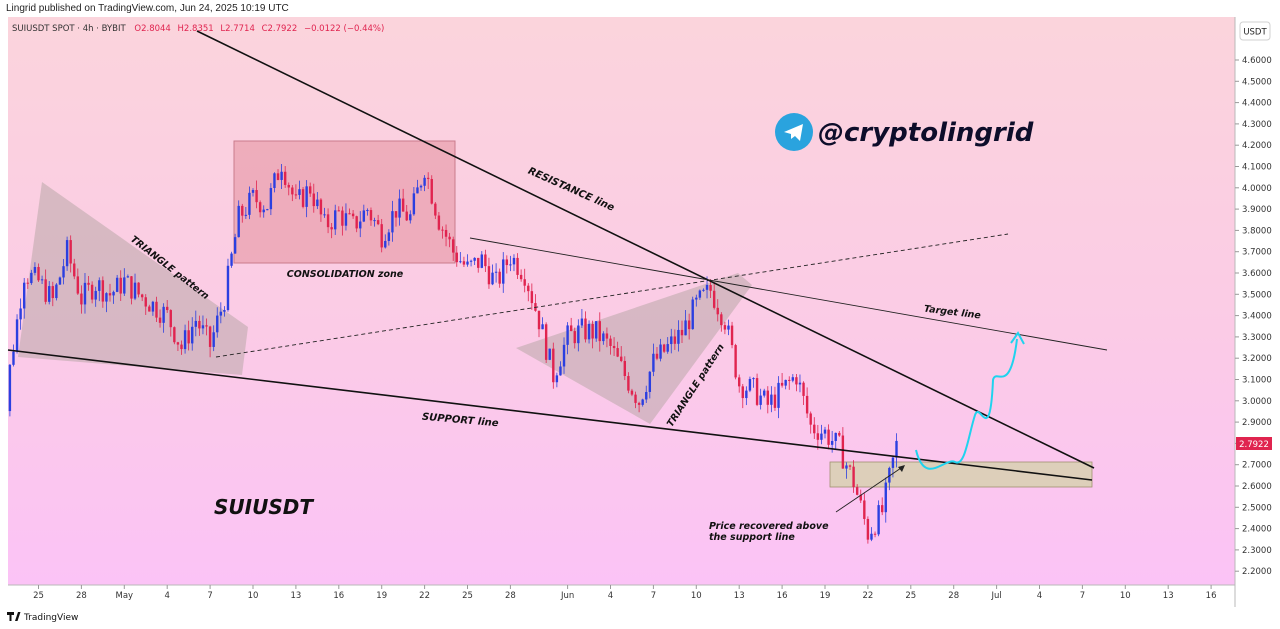 This screenshot has width=1280, height=629. Describe the element at coordinates (510, 596) in the screenshot. I see `x-tick-label: 28` at that location.